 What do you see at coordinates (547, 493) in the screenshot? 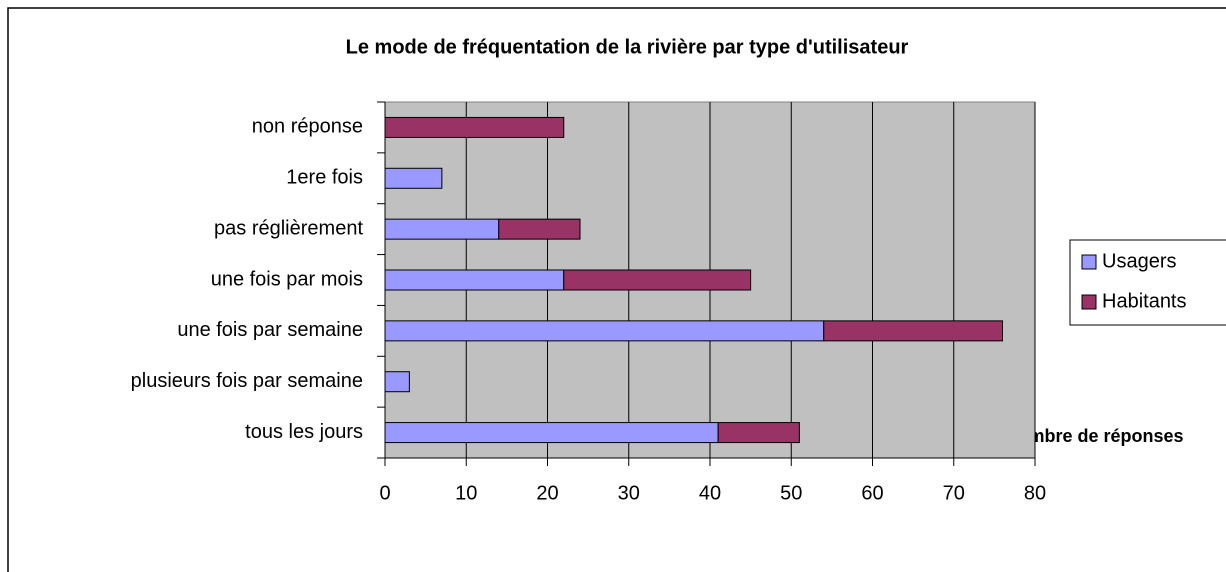
I see `x-tick-label: 20` at bounding box center [547, 493].